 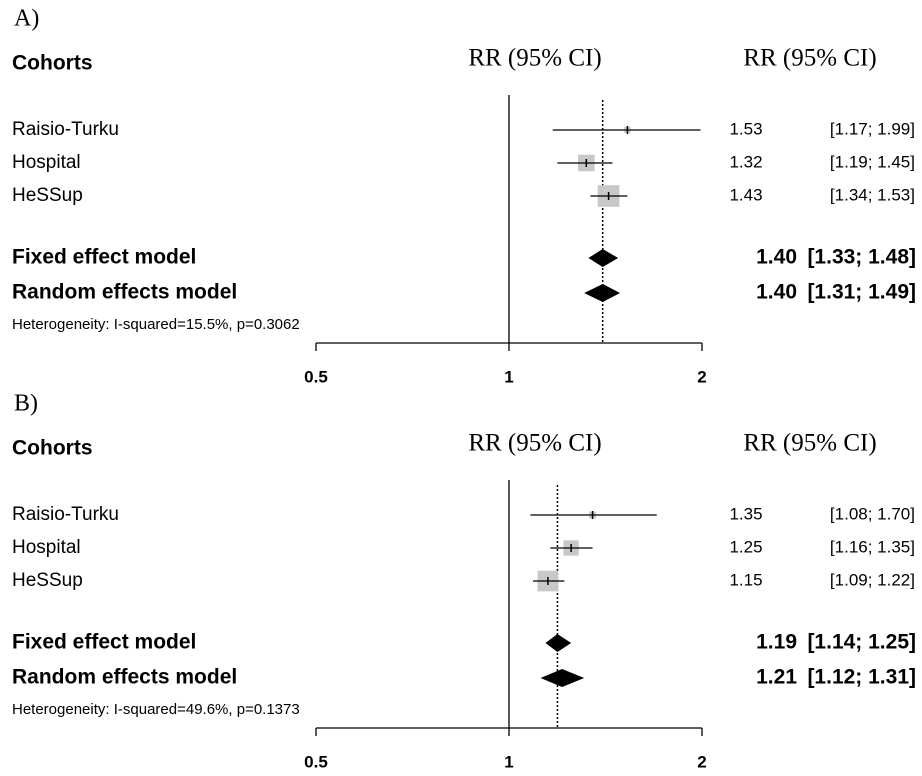 What do you see at coordinates (776, 677) in the screenshot?
I see `model-value: 1.21` at bounding box center [776, 677].